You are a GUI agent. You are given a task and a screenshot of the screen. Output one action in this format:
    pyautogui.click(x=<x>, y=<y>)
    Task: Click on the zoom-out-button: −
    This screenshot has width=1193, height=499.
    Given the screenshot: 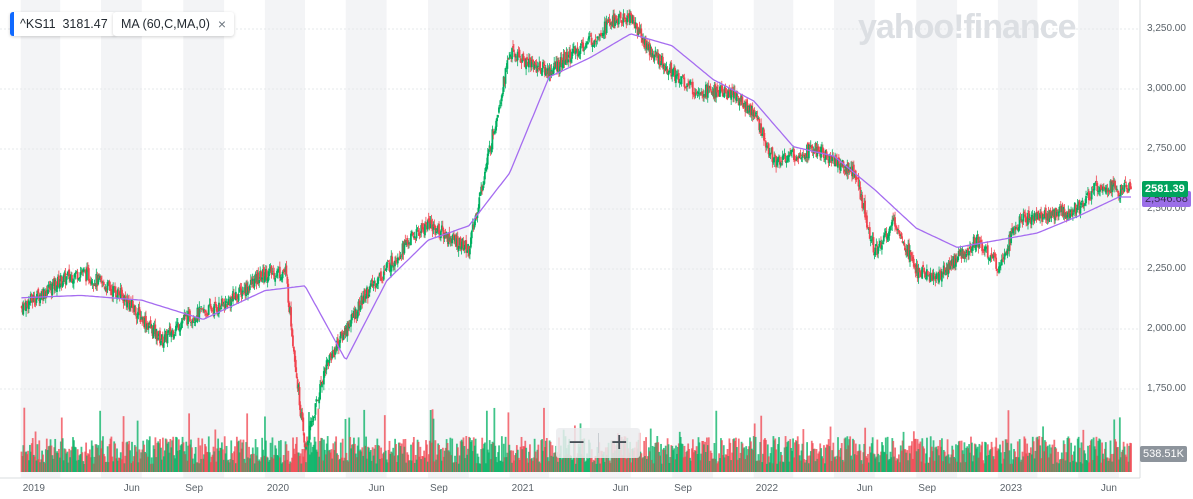 What is the action you would take?
    pyautogui.click(x=577, y=443)
    